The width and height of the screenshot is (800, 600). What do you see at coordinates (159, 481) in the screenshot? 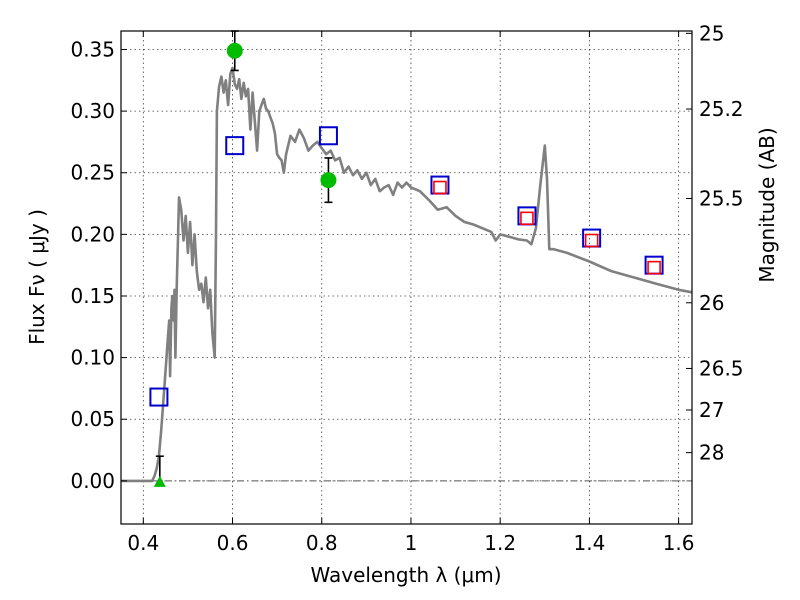
I see `upper-limit-triangle` at bounding box center [159, 481].